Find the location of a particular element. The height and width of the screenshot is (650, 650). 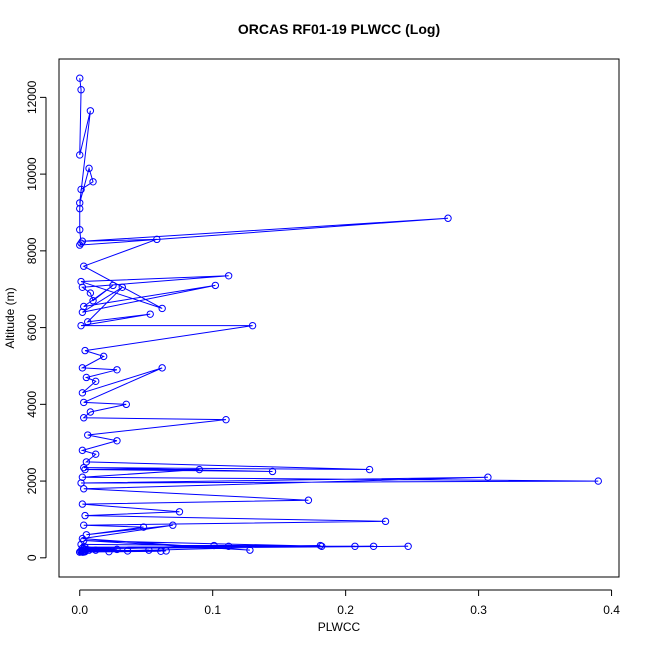

y-tick-label: 0 is located at coordinates (32, 557).